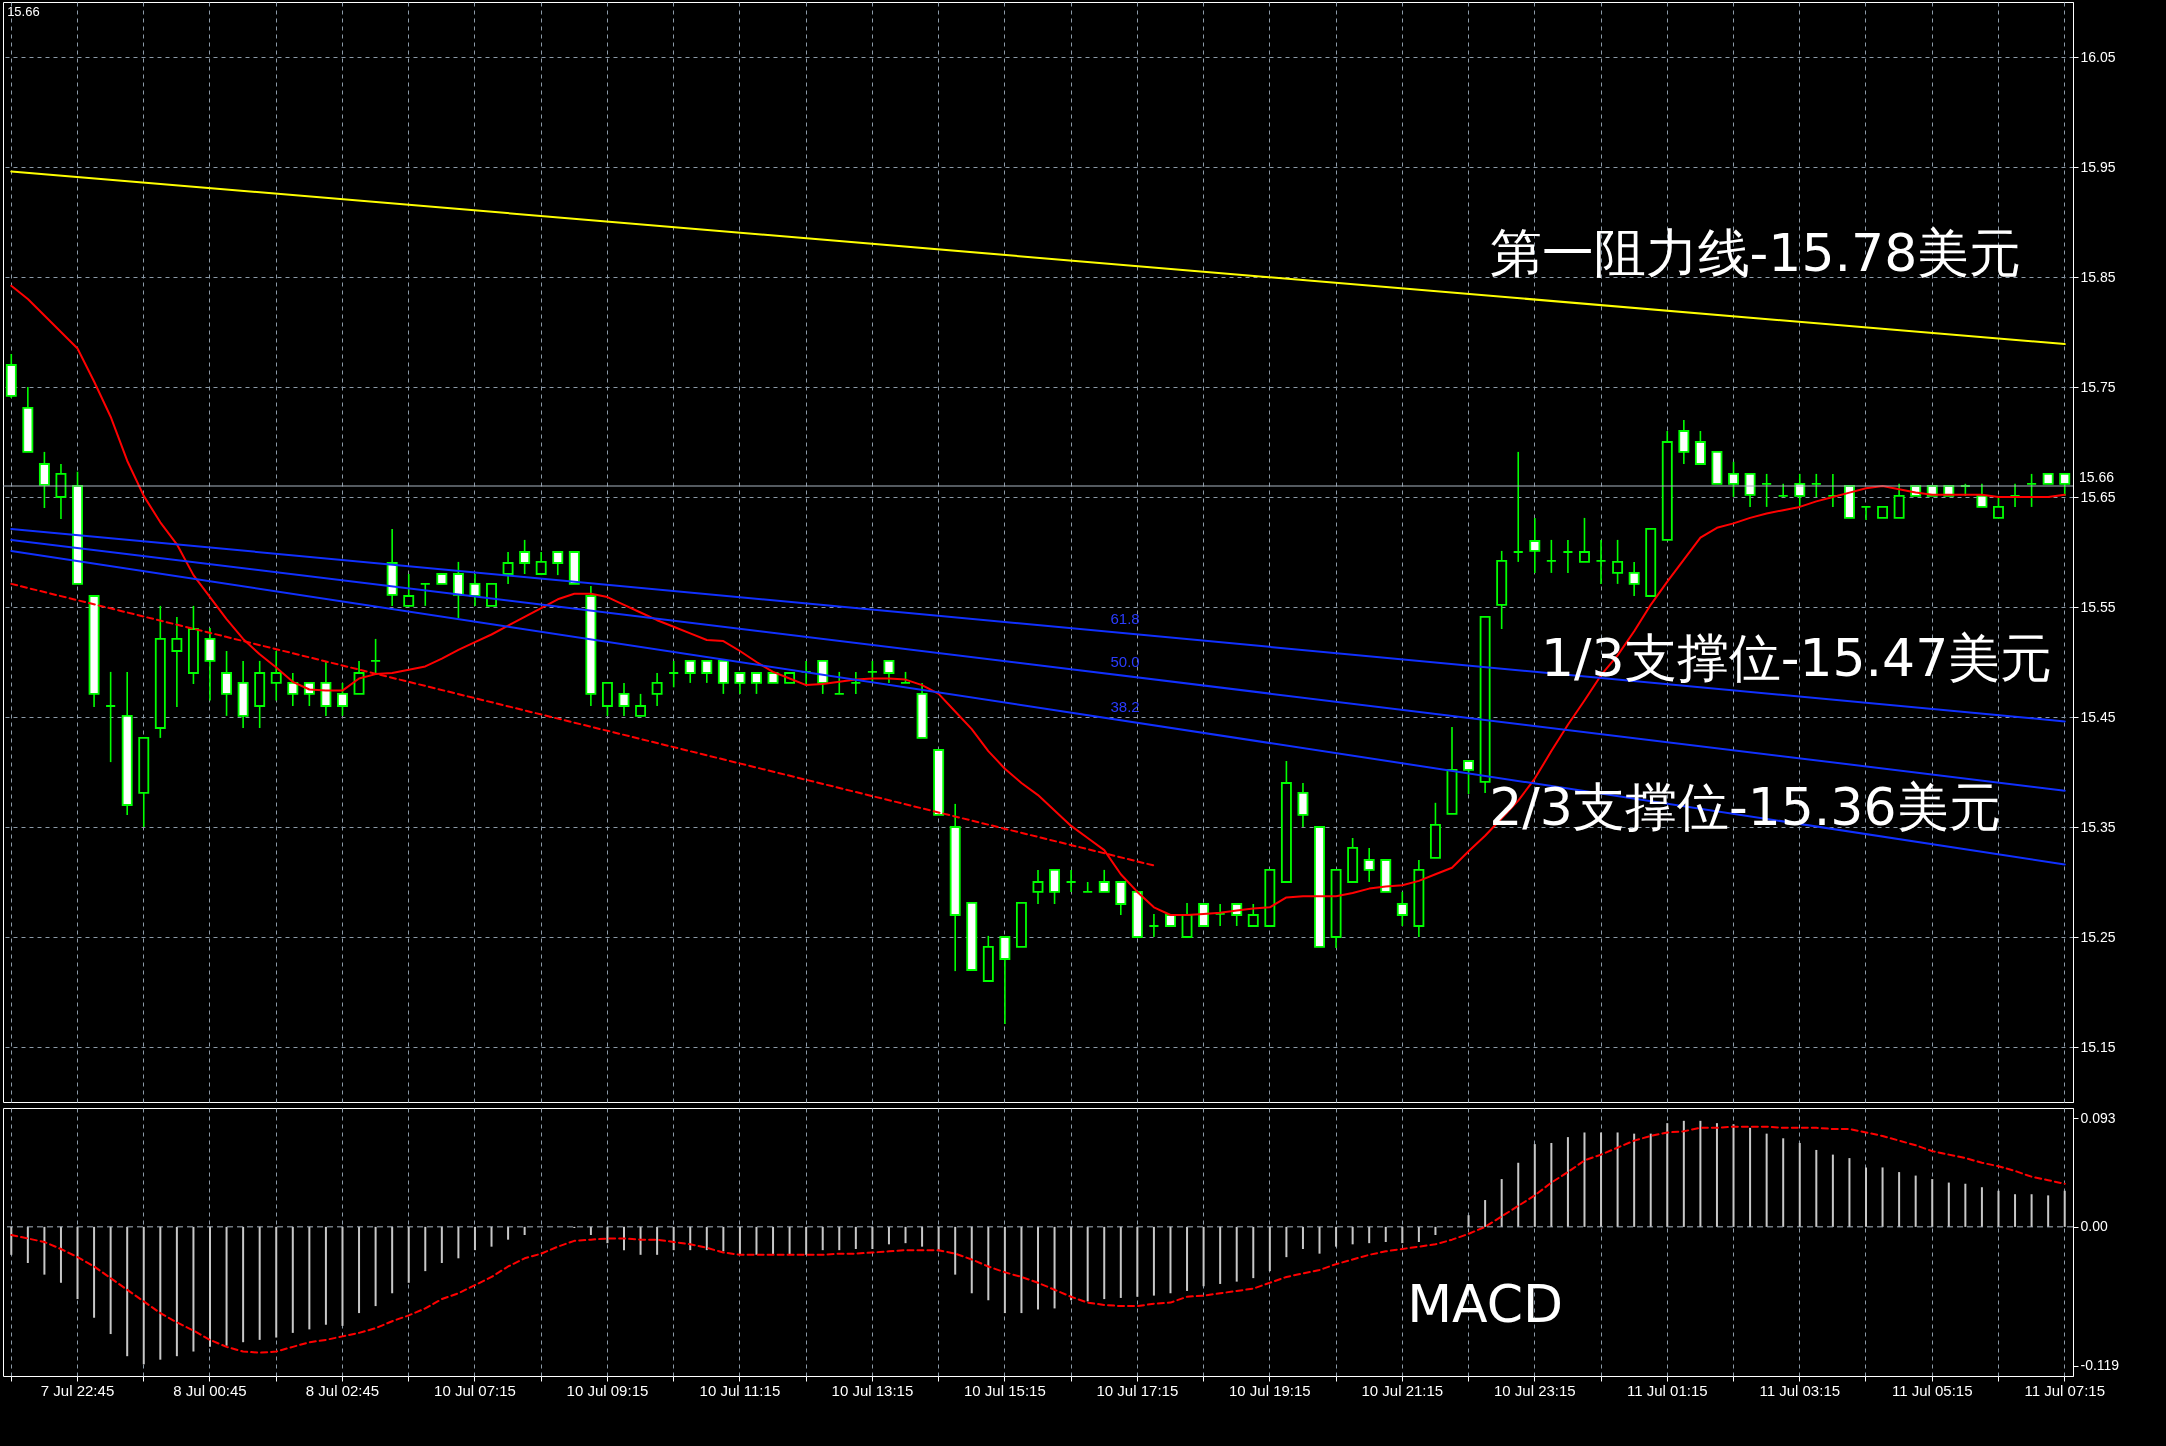 This screenshot has height=1446, width=2166. Describe the element at coordinates (2097, 477) in the screenshot. I see `ref-line-label: 15.66` at that location.